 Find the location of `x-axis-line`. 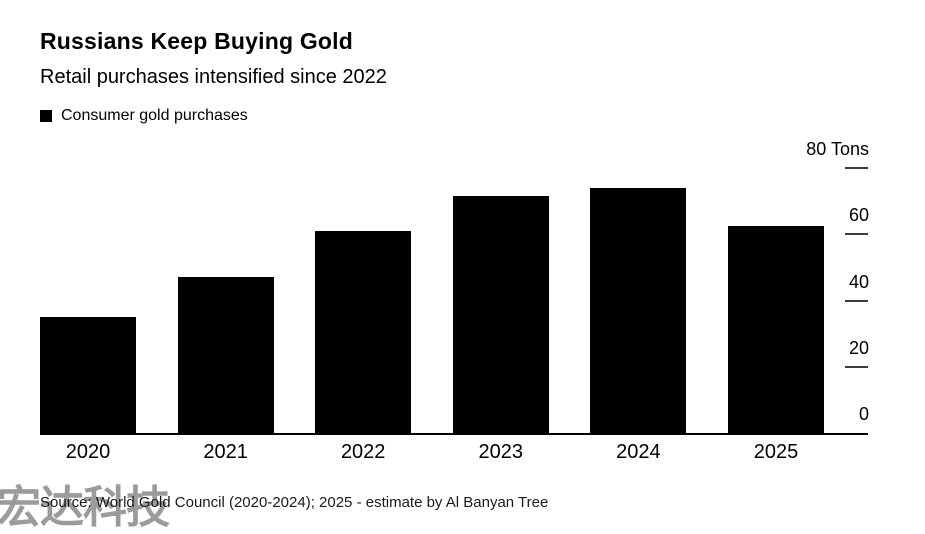

x-axis-line is located at coordinates (454, 434).